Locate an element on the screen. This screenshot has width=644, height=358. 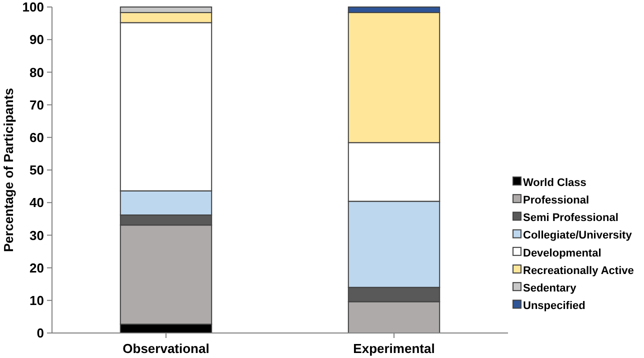
y-tick-label: 60 is located at coordinates (37, 137).